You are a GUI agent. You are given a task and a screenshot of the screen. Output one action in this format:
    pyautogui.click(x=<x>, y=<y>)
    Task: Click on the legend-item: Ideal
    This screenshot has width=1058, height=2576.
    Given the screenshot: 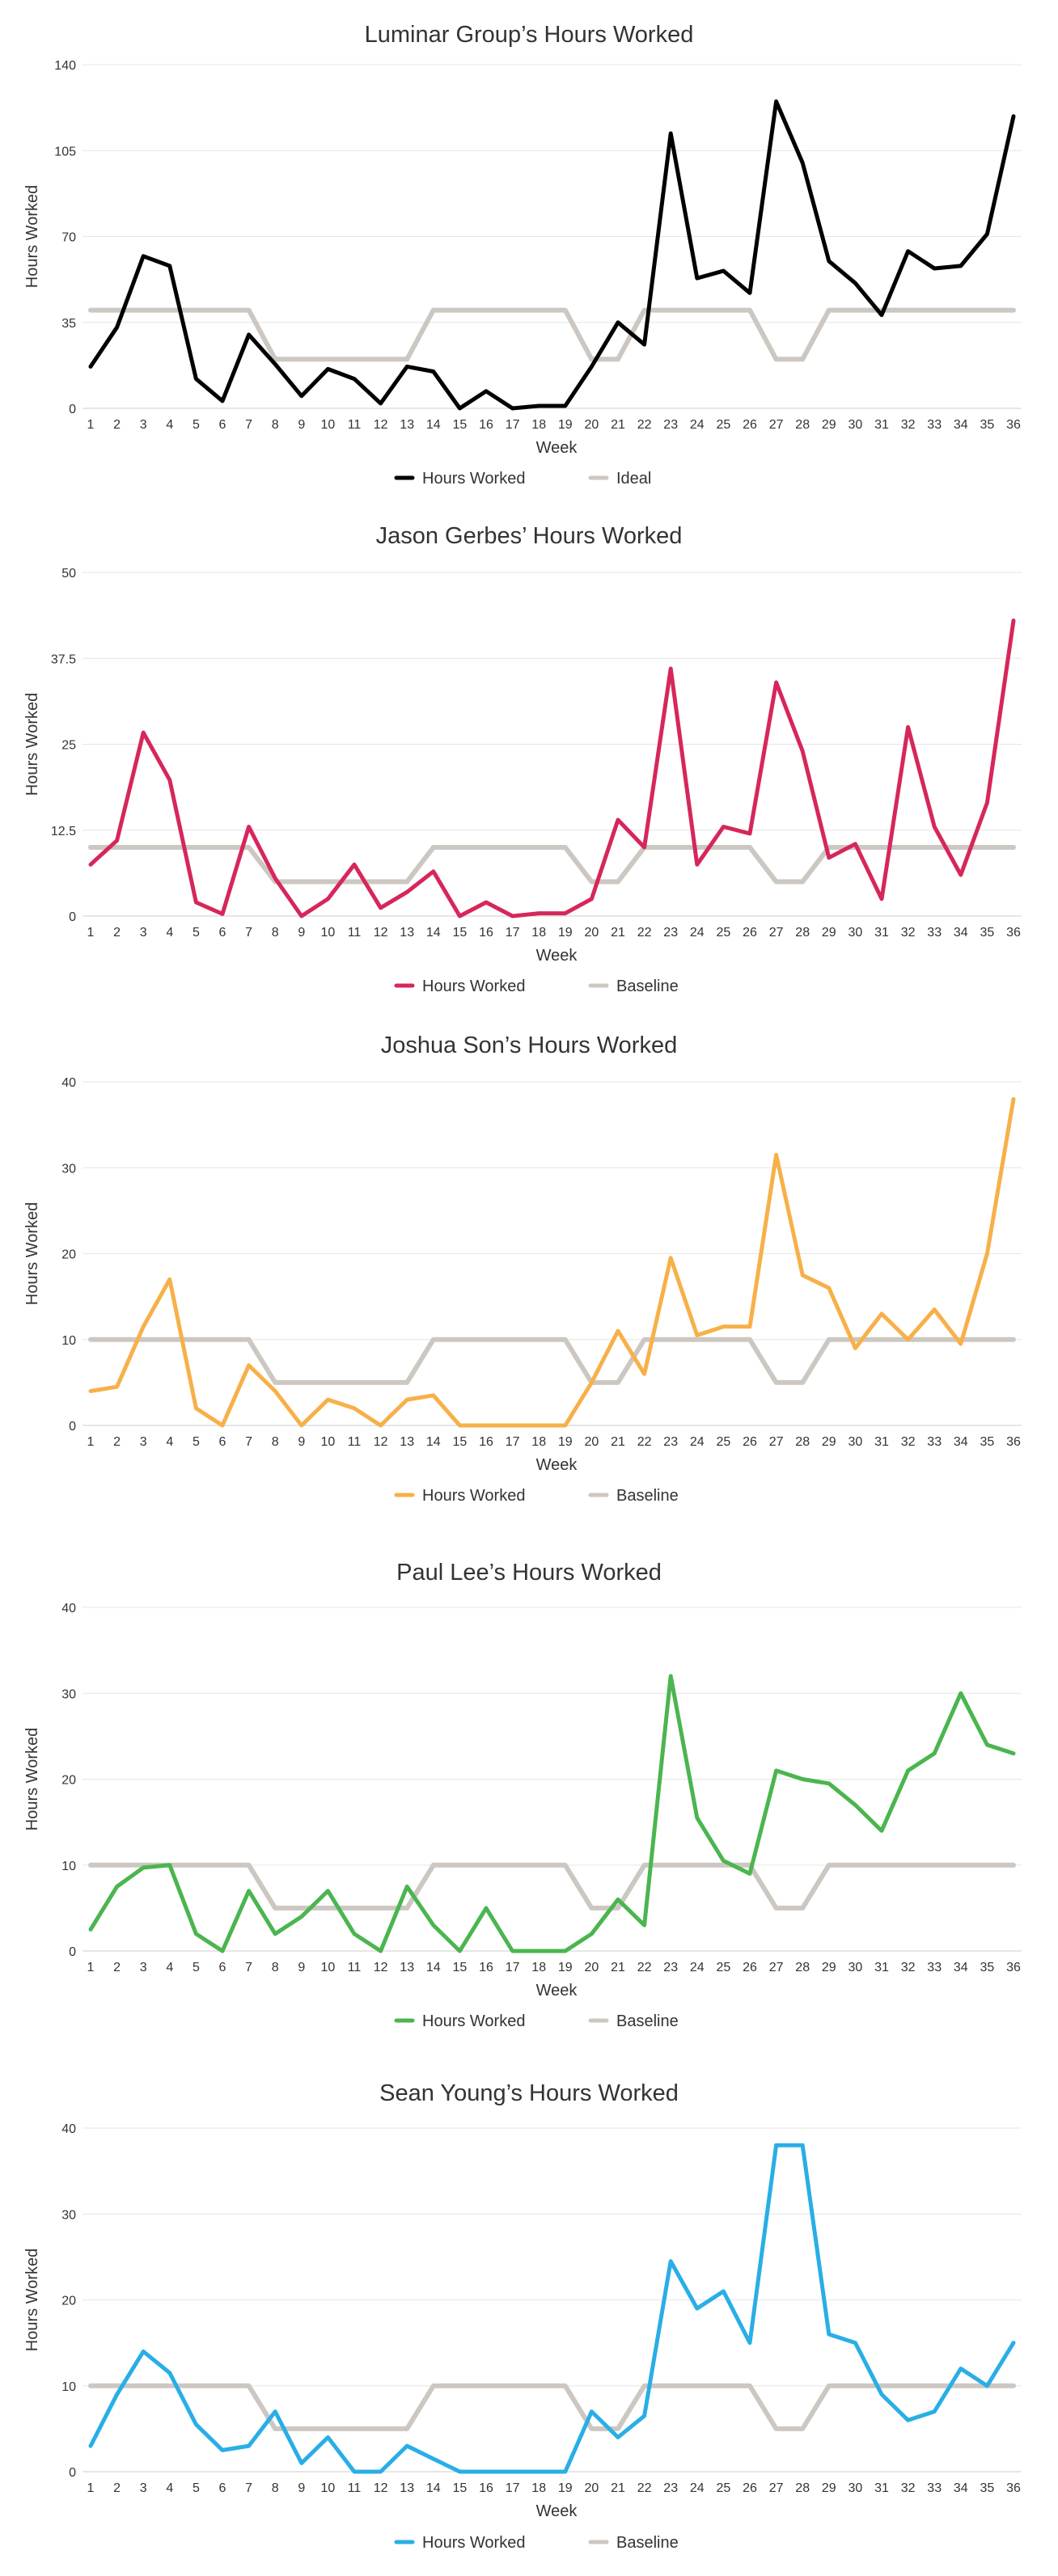 What is the action you would take?
    pyautogui.click(x=620, y=479)
    